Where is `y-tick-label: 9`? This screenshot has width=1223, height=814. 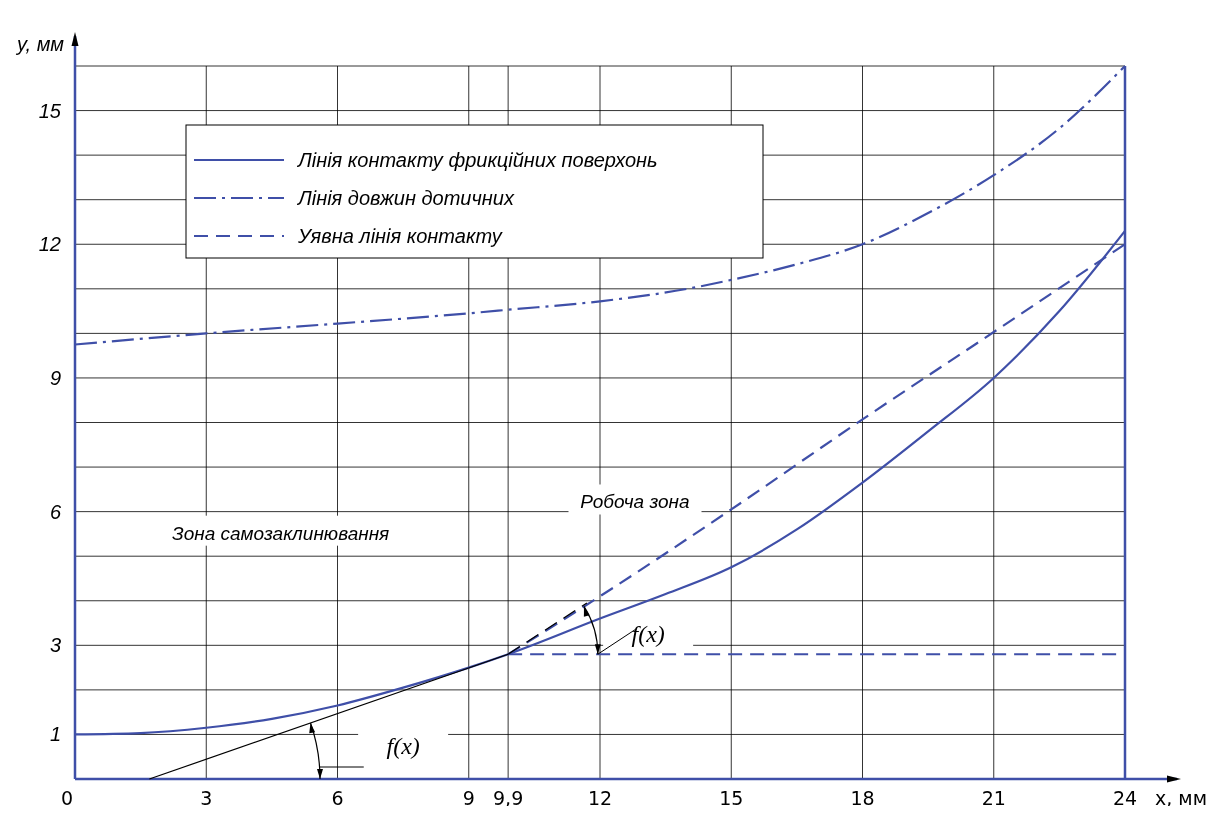 y-tick-label: 9 is located at coordinates (55, 377).